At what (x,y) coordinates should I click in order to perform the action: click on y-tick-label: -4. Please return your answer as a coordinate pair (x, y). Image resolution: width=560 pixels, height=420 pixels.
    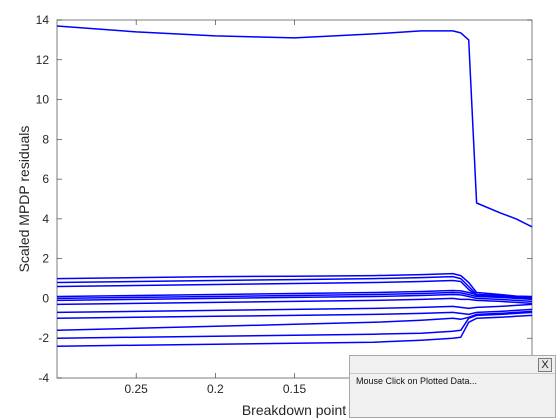
    Looking at the image, I should click on (43, 378).